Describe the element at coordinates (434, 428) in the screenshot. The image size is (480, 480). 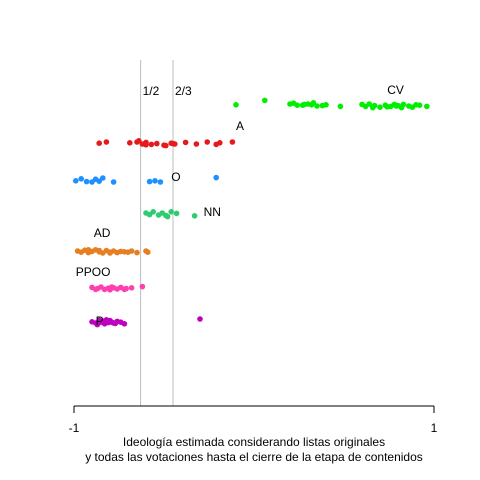
I see `x-tick-label-max: 1` at that location.